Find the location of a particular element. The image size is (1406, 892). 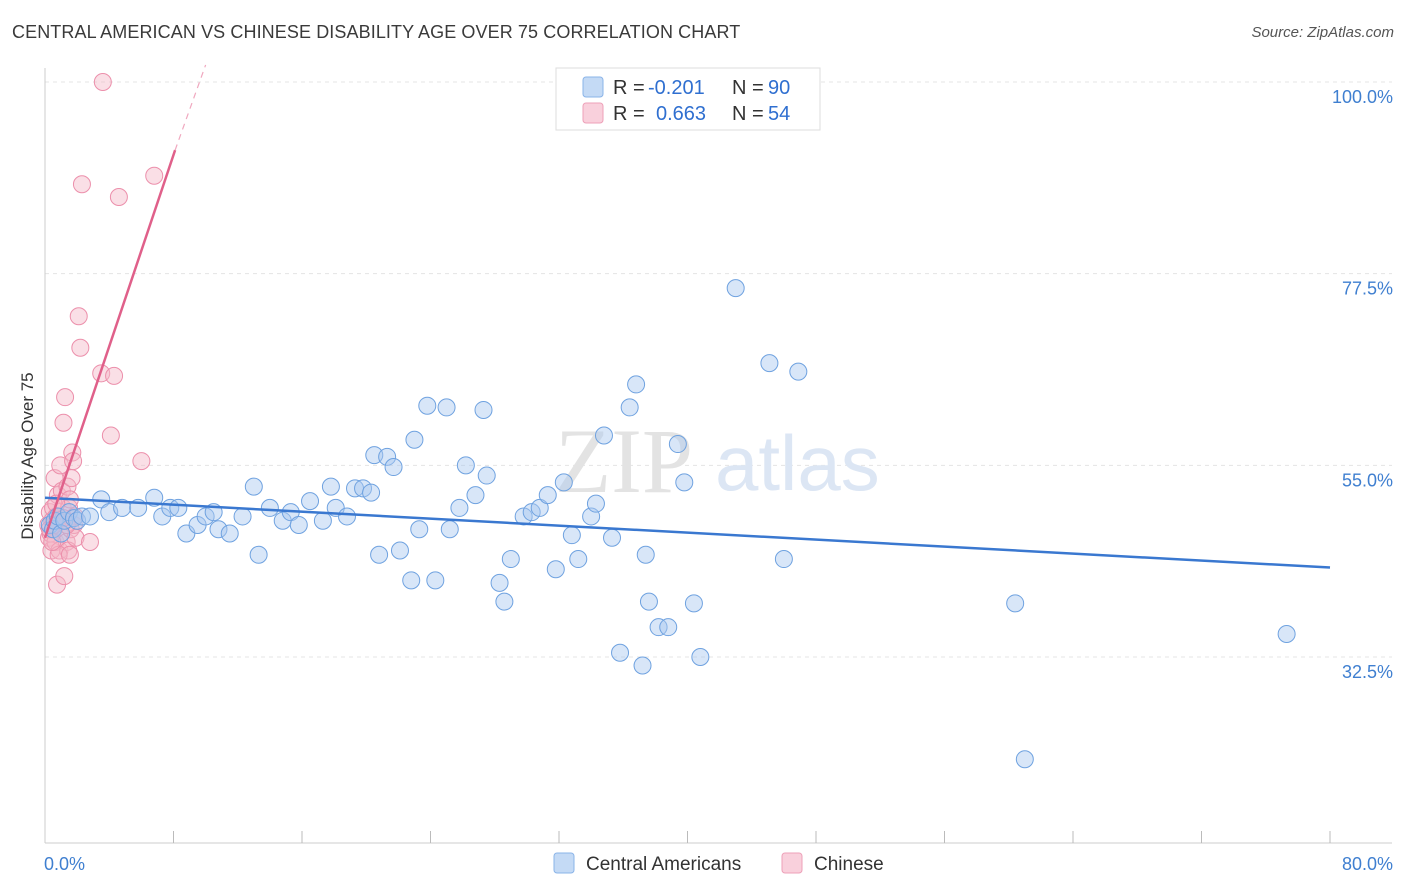

legend-n-label-central: N = is located at coordinates (748, 88).